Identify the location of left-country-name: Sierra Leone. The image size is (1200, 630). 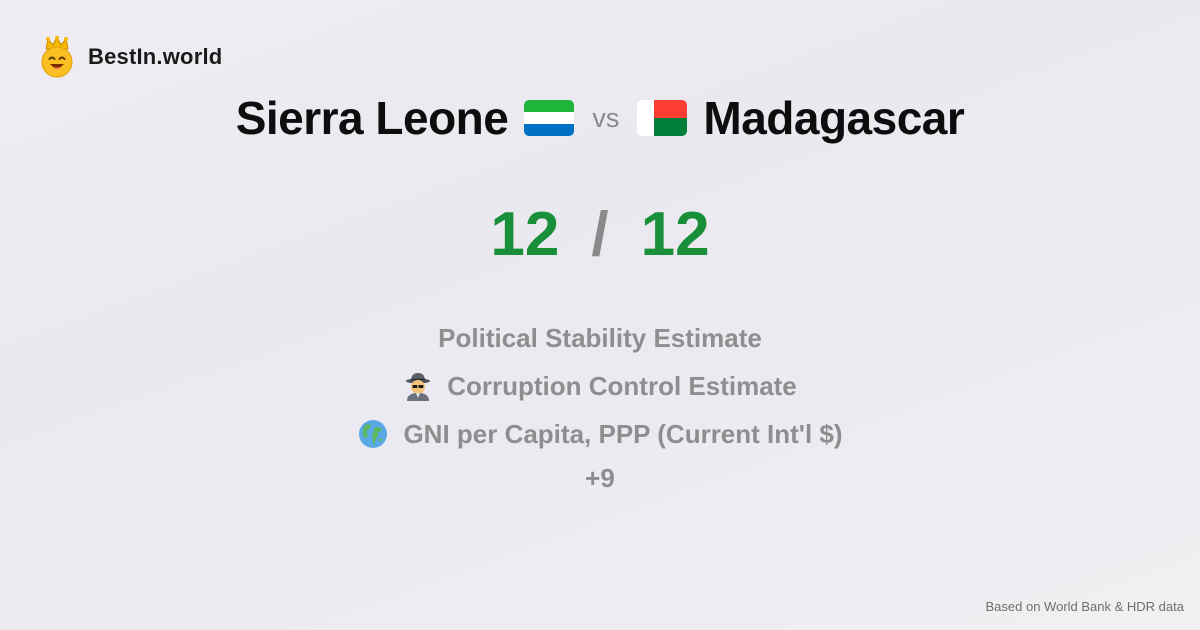
(372, 118).